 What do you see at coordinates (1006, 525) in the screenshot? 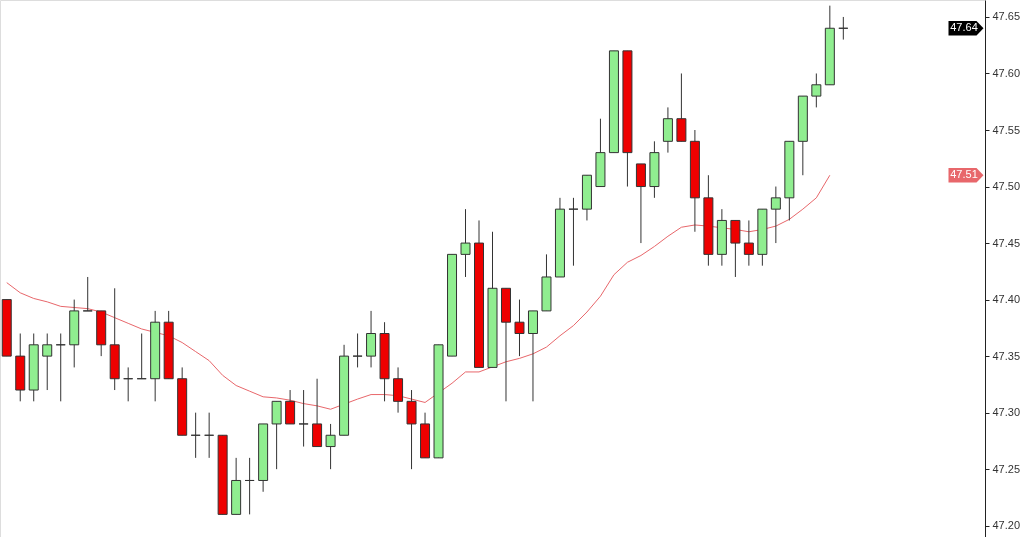
I see `y-tick-label: 47.20` at bounding box center [1006, 525].